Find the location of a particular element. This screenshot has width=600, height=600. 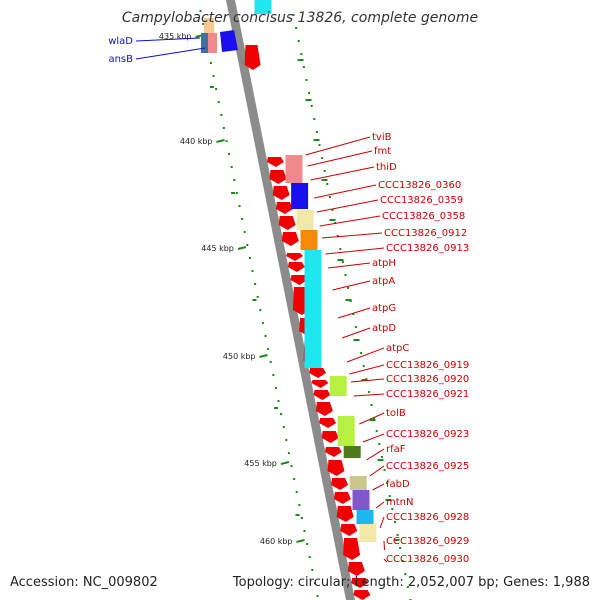

gene-label-ccc13826_0912: CCC13826_0912 is located at coordinates (425, 233).